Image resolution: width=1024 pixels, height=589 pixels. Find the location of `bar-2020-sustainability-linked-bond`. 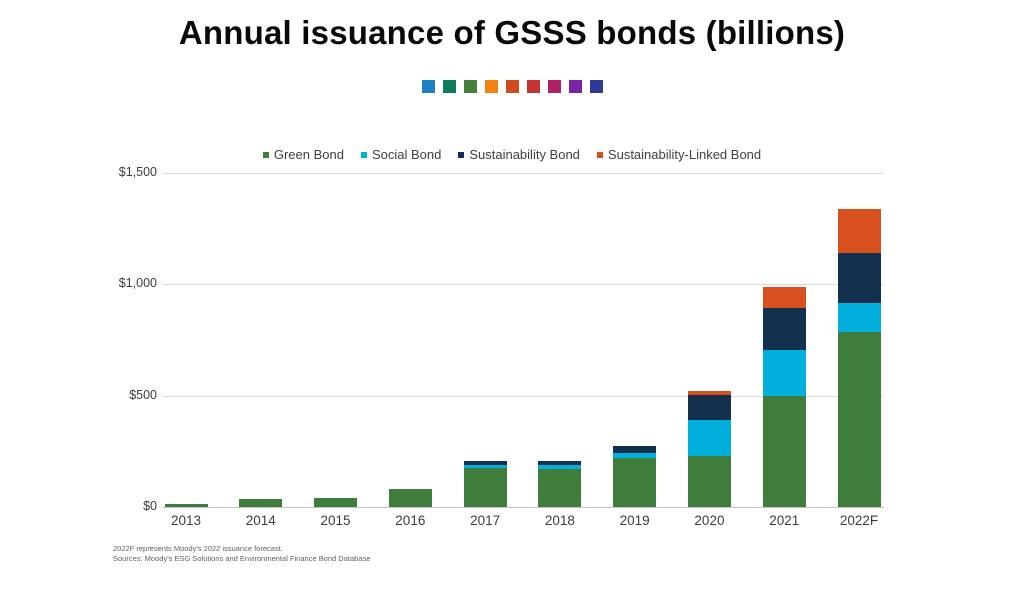

bar-2020-sustainability-linked-bond is located at coordinates (709, 392).